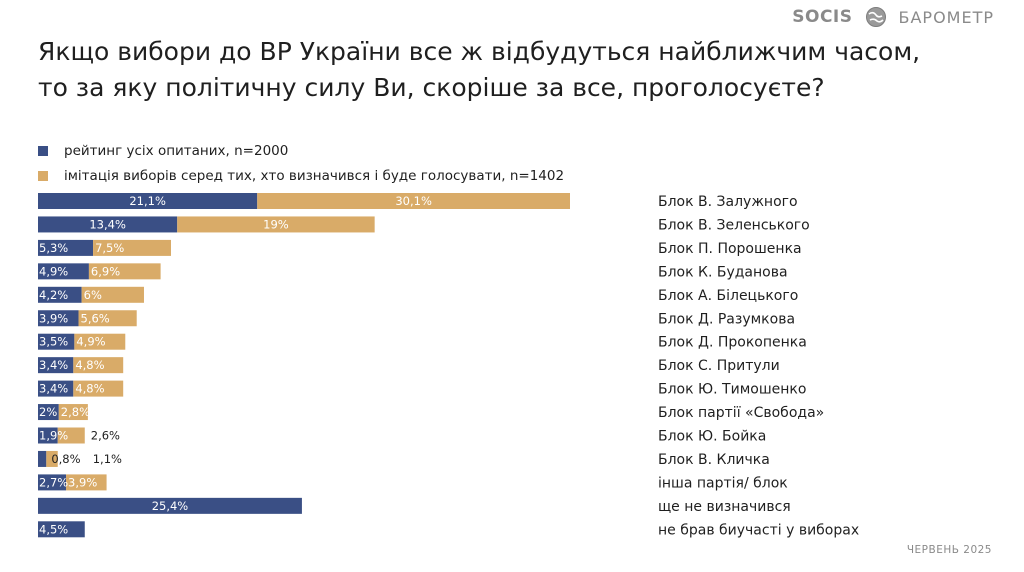 The width and height of the screenshot is (1024, 572). Describe the element at coordinates (730, 249) in the screenshot. I see `category-label-2: Блок П. Порошенка` at that location.